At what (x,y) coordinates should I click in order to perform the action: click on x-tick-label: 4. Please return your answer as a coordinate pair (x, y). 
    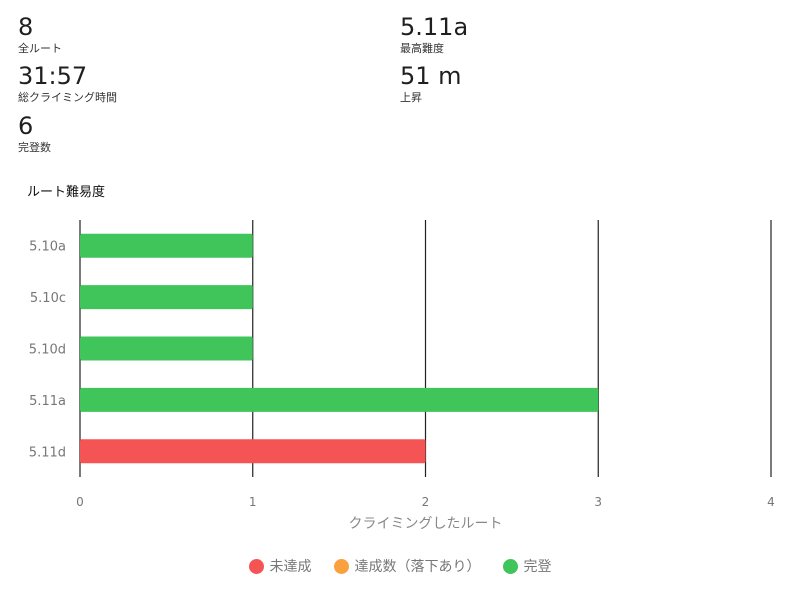
    Looking at the image, I should click on (771, 502).